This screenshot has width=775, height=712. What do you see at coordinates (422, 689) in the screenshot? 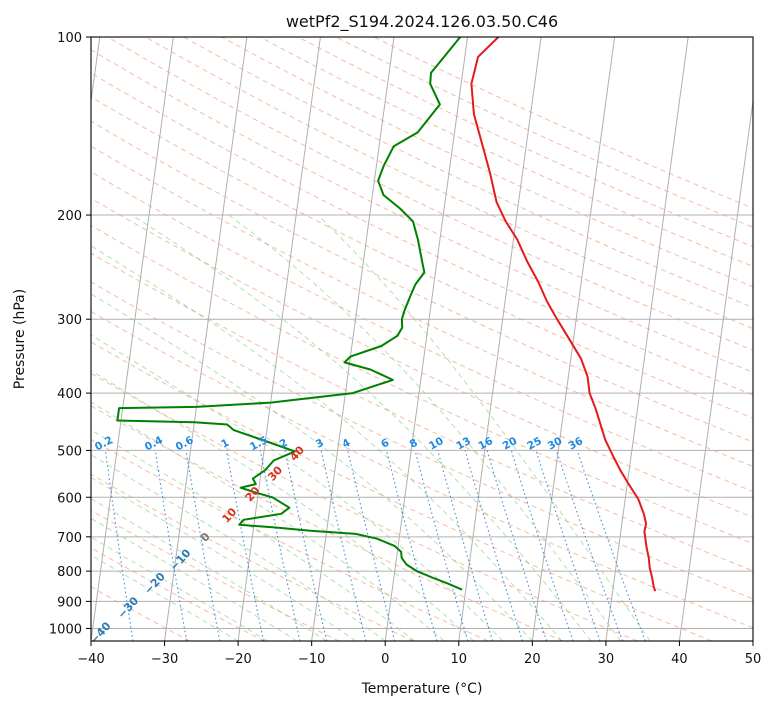
I see `x-axis-label: Temperature (°C)` at bounding box center [422, 689].